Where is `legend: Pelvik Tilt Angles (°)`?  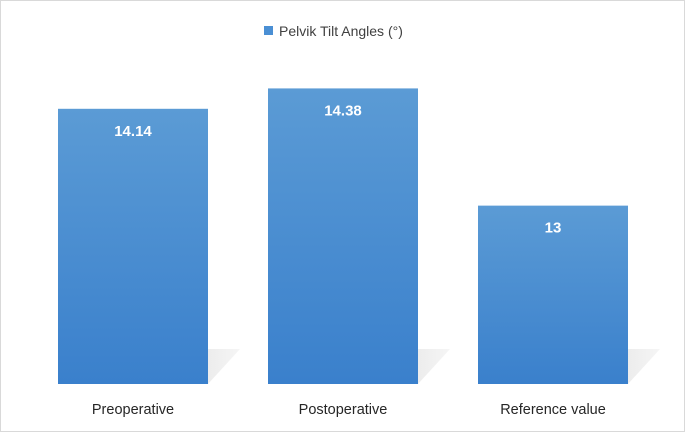 legend: Pelvik Tilt Angles (°) is located at coordinates (333, 31).